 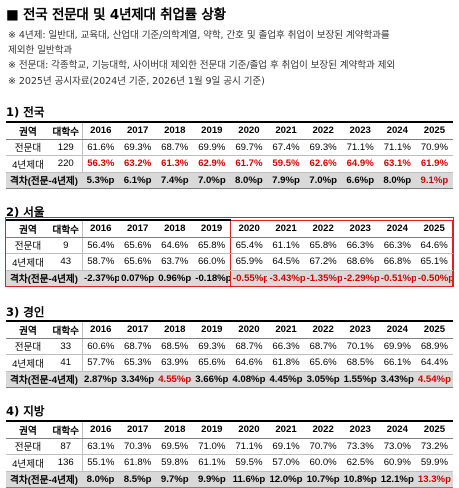 What do you see at coordinates (138, 446) in the screenshot?
I see `table-cell: 70.3%` at bounding box center [138, 446].